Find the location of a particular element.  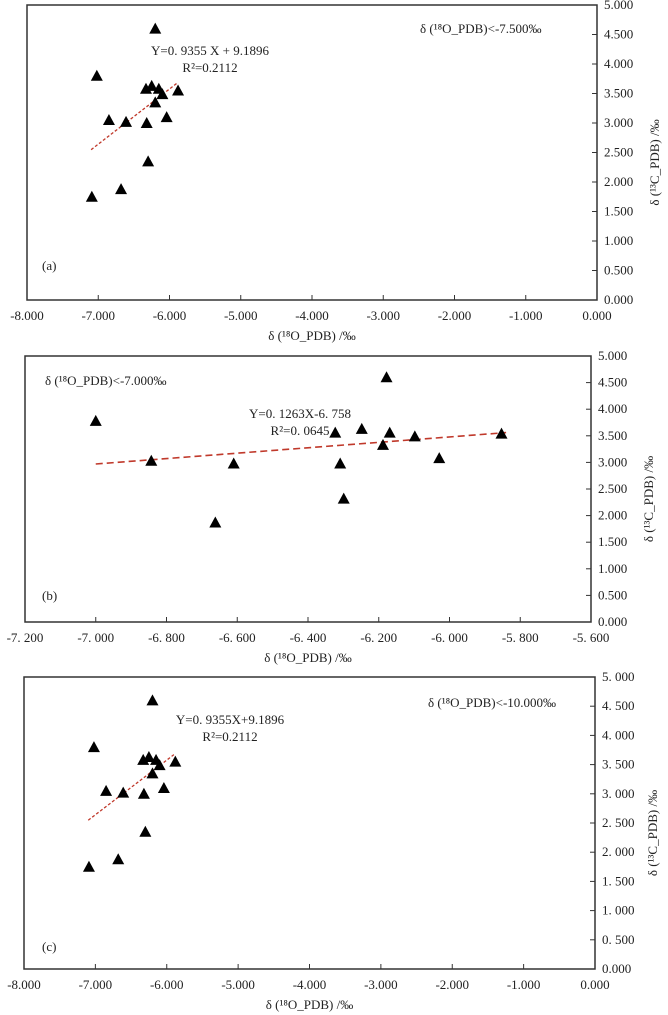

y-tick-label: 4. 000 is located at coordinates (618, 734).